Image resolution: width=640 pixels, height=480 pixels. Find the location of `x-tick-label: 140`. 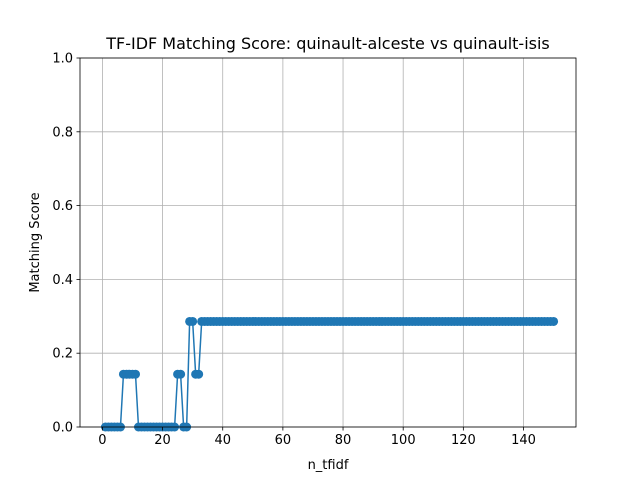

x-tick-label: 140 is located at coordinates (523, 440).